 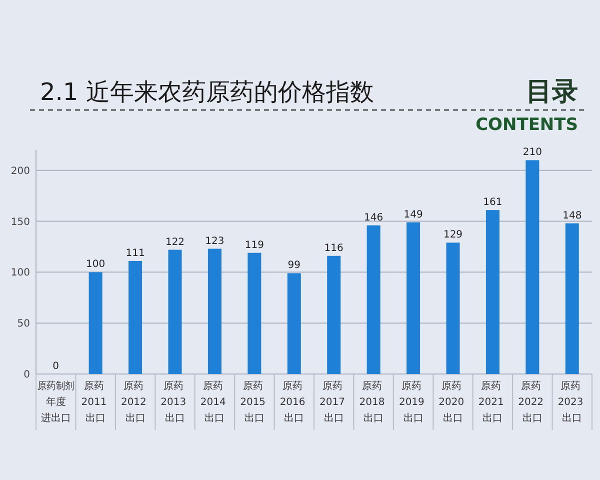 I want to click on data-label: 0, so click(x=56, y=366).